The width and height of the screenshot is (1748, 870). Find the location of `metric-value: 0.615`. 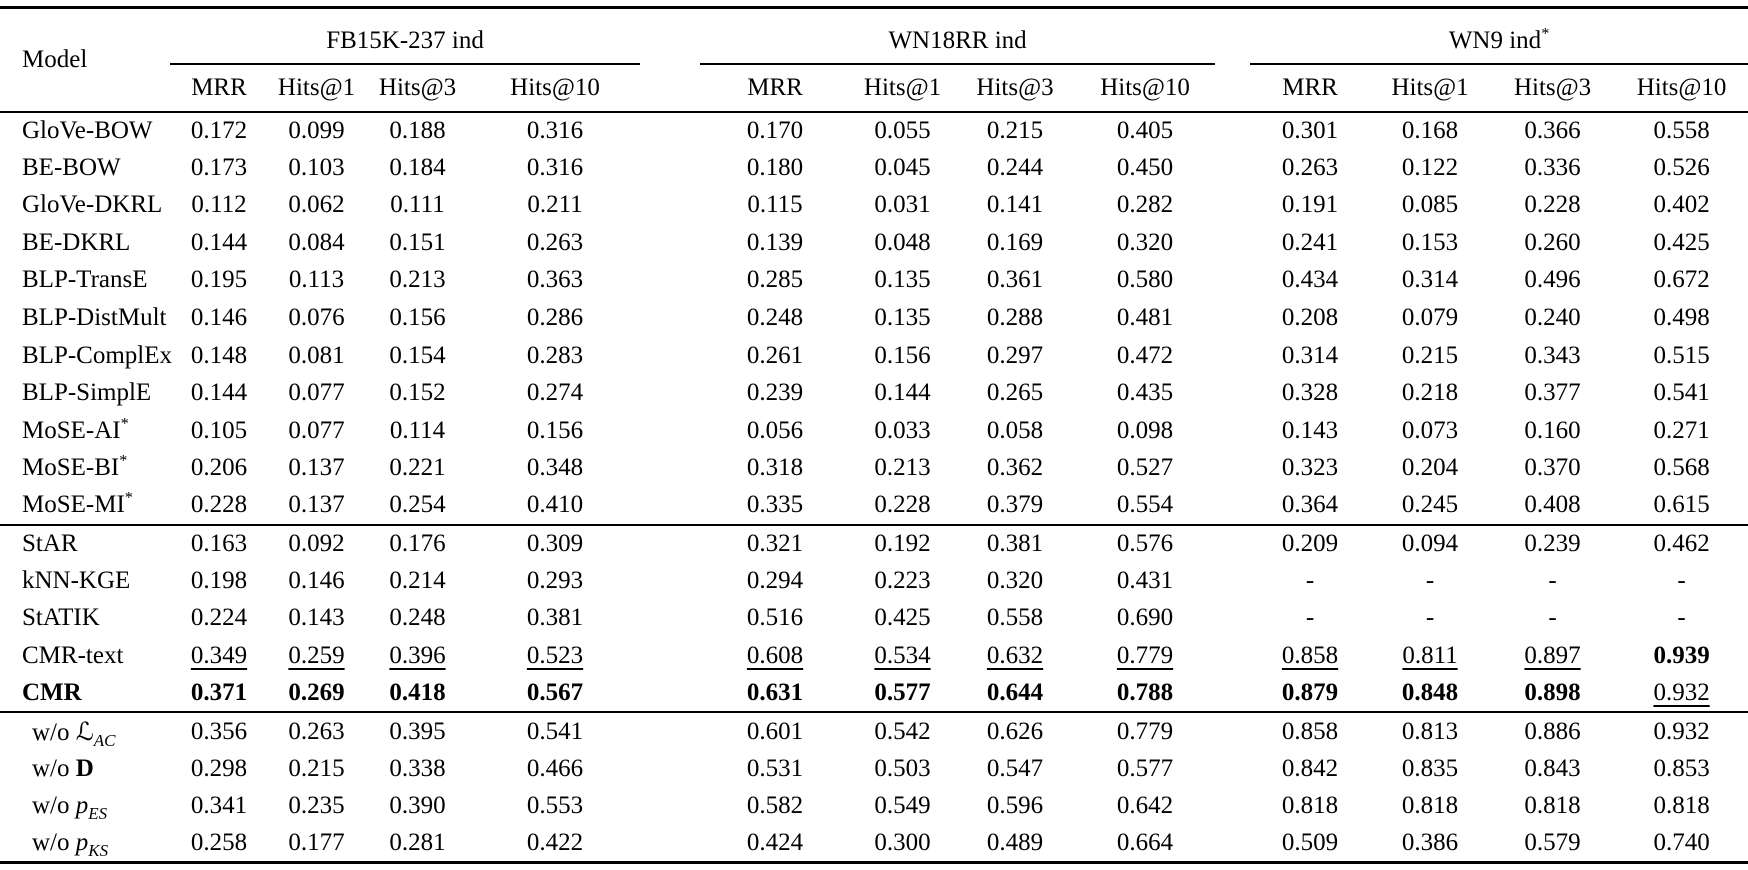

metric-value: 0.615 is located at coordinates (1681, 505).